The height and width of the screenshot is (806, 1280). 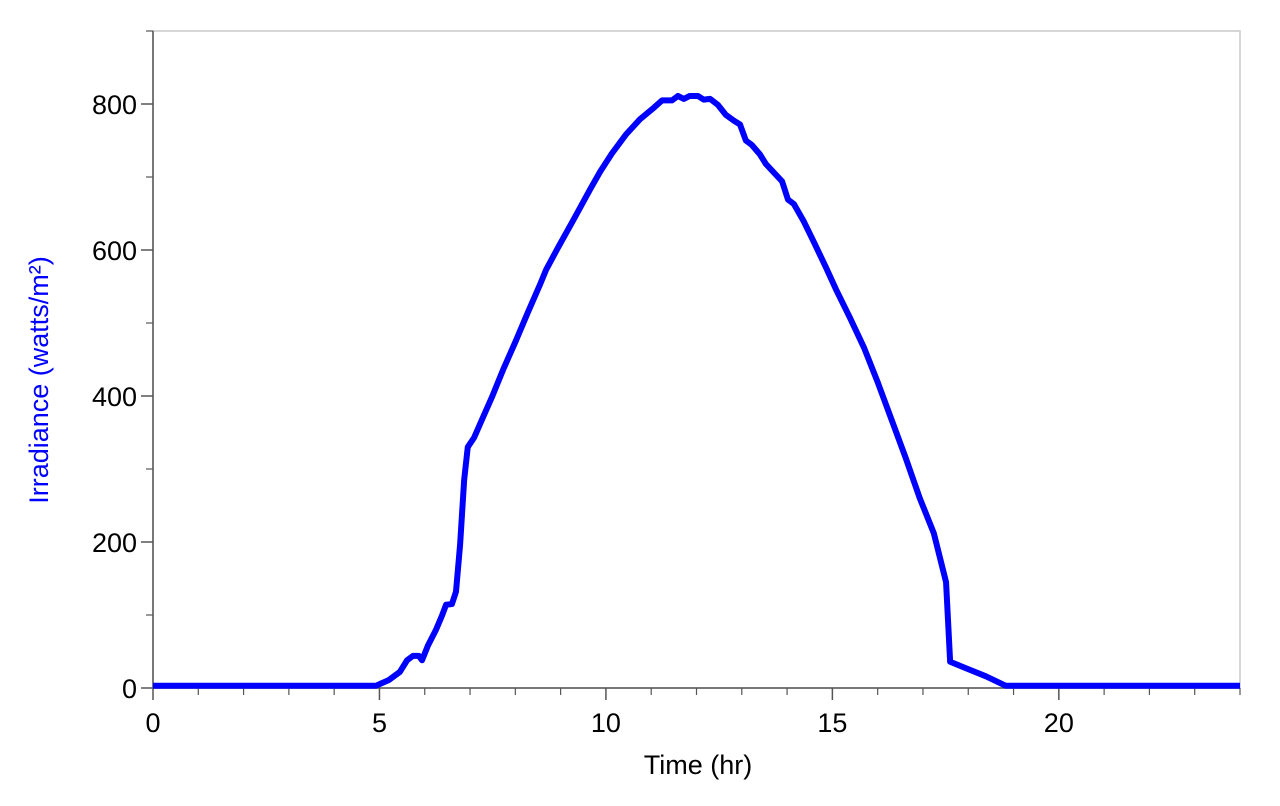 What do you see at coordinates (606, 723) in the screenshot?
I see `x-tick-label: 10` at bounding box center [606, 723].